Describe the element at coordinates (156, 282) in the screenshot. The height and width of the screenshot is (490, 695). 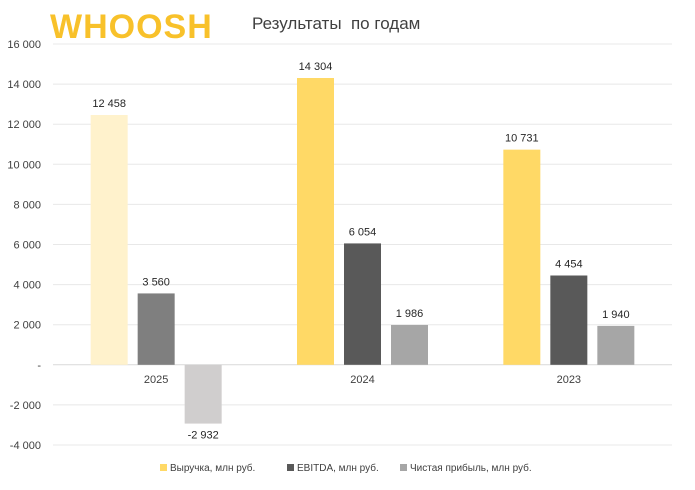
I see `data-label: 3 560` at that location.